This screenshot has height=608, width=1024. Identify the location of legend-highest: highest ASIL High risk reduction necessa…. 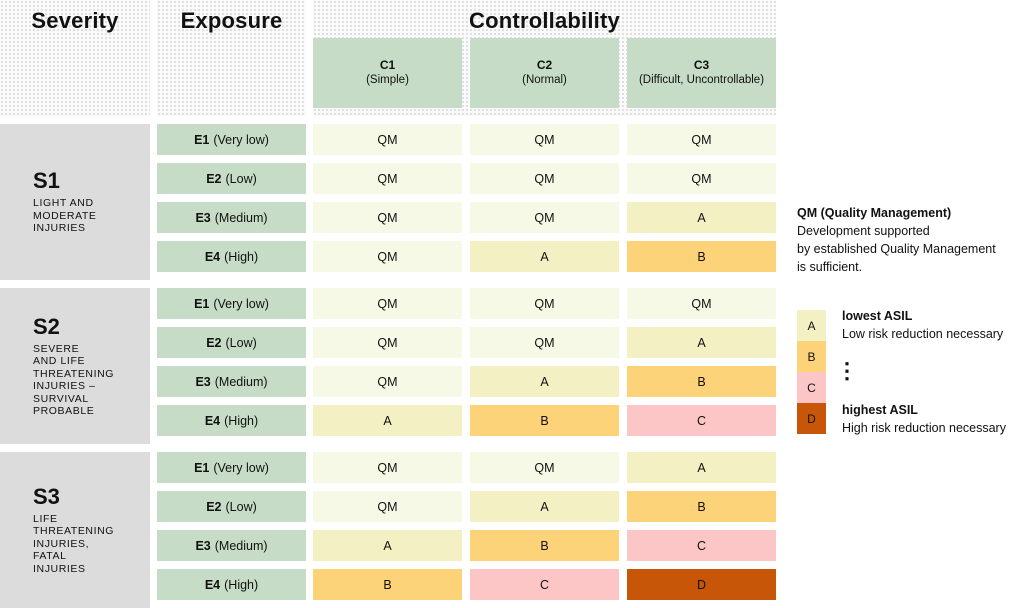
(933, 419).